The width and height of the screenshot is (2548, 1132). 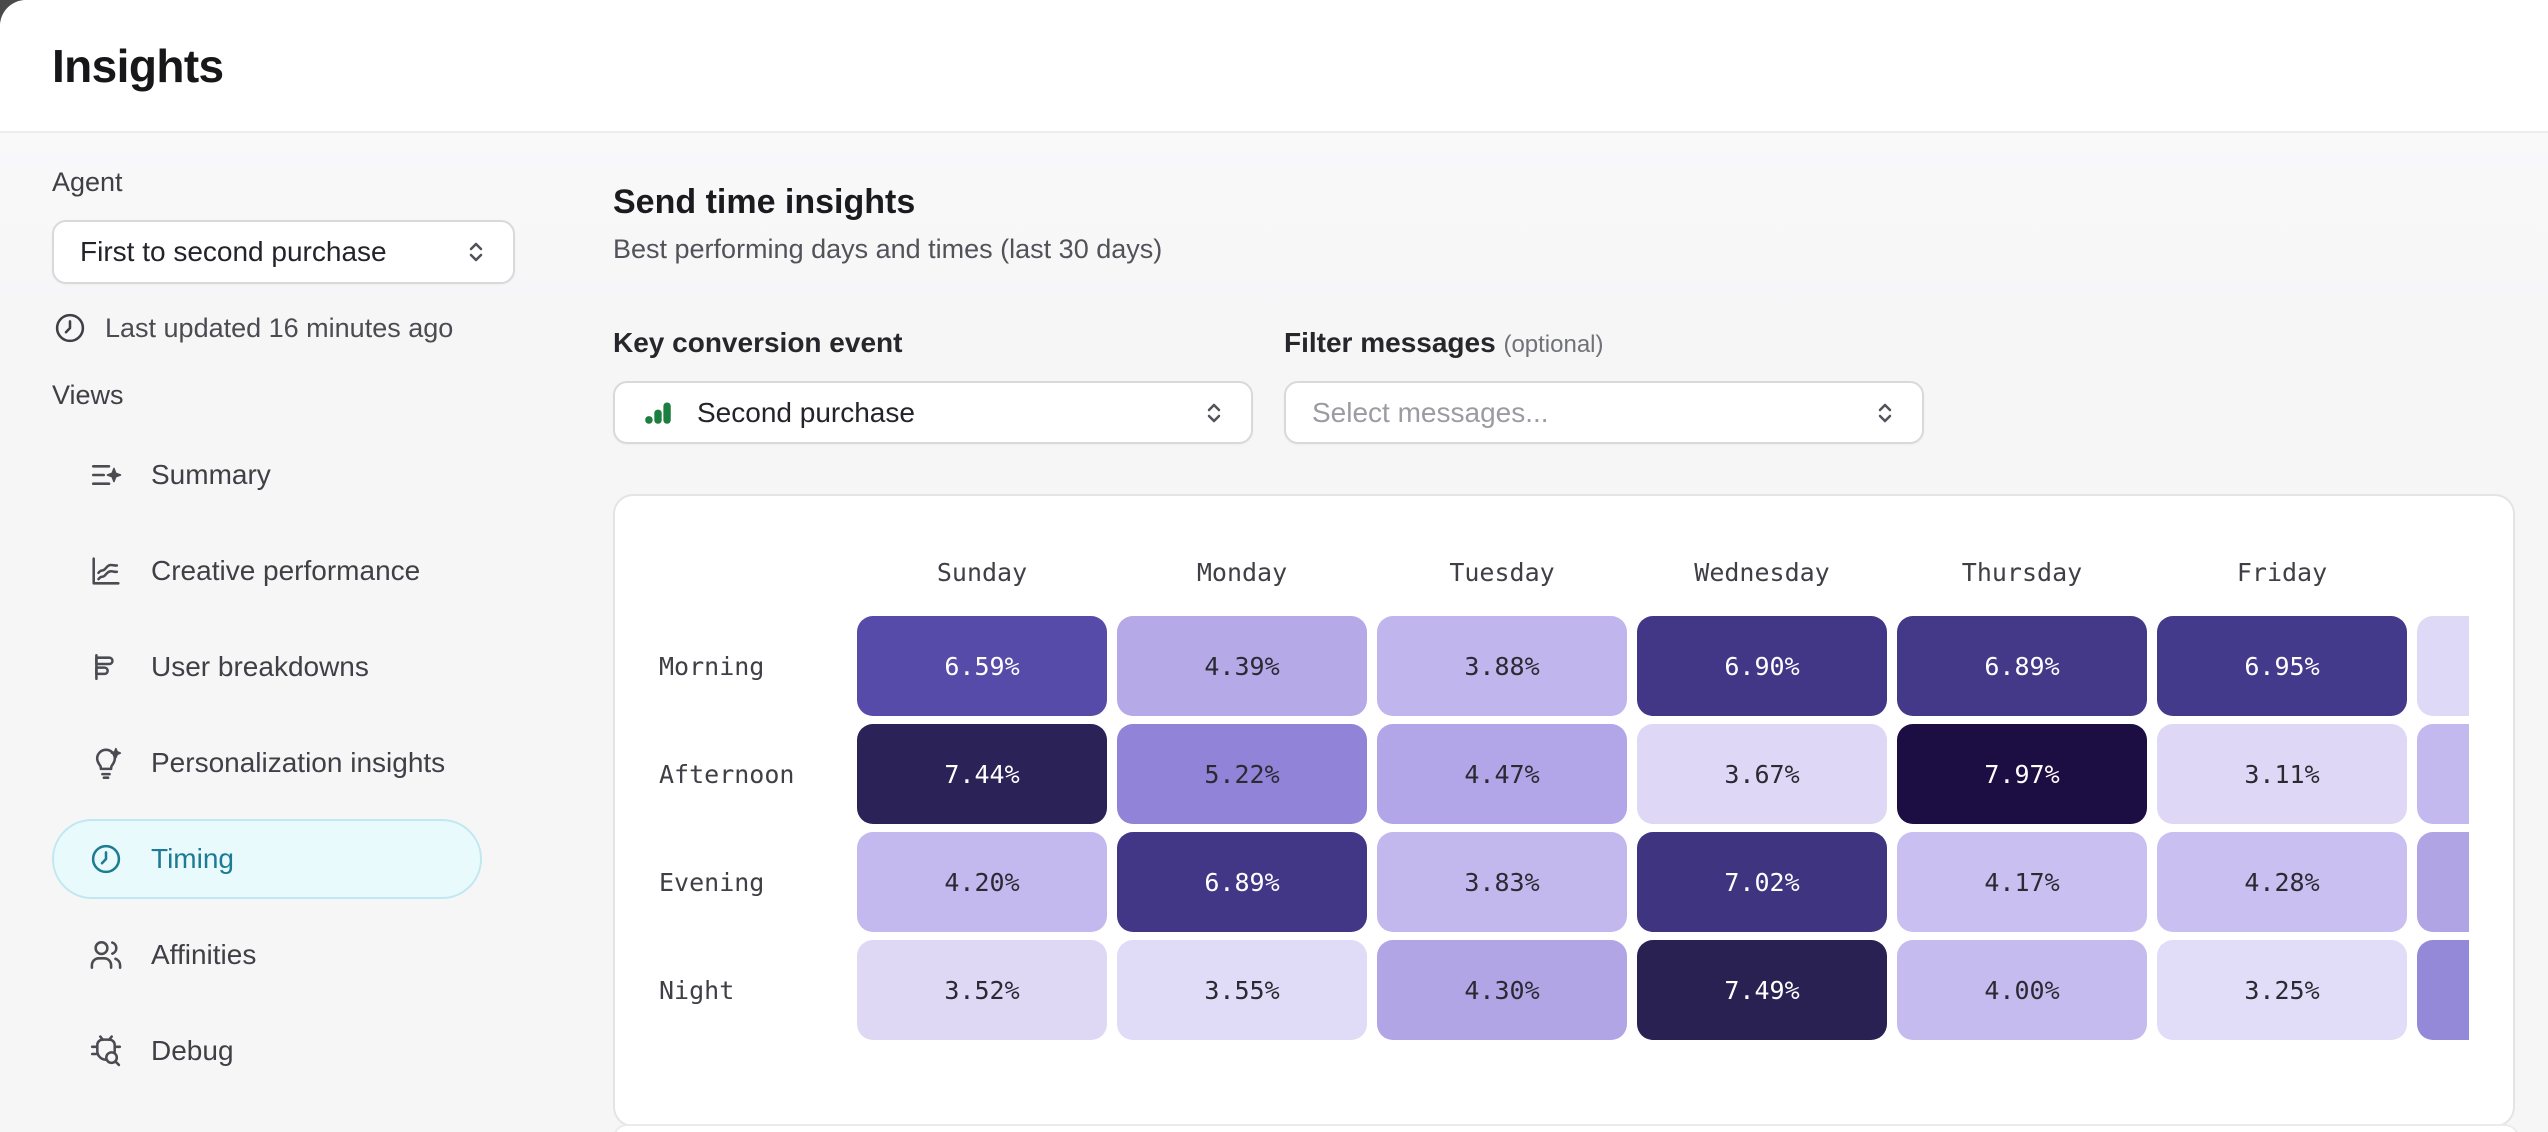 I want to click on sidebar-item-personalization-insights: Personalization insights, so click(x=267, y=763).